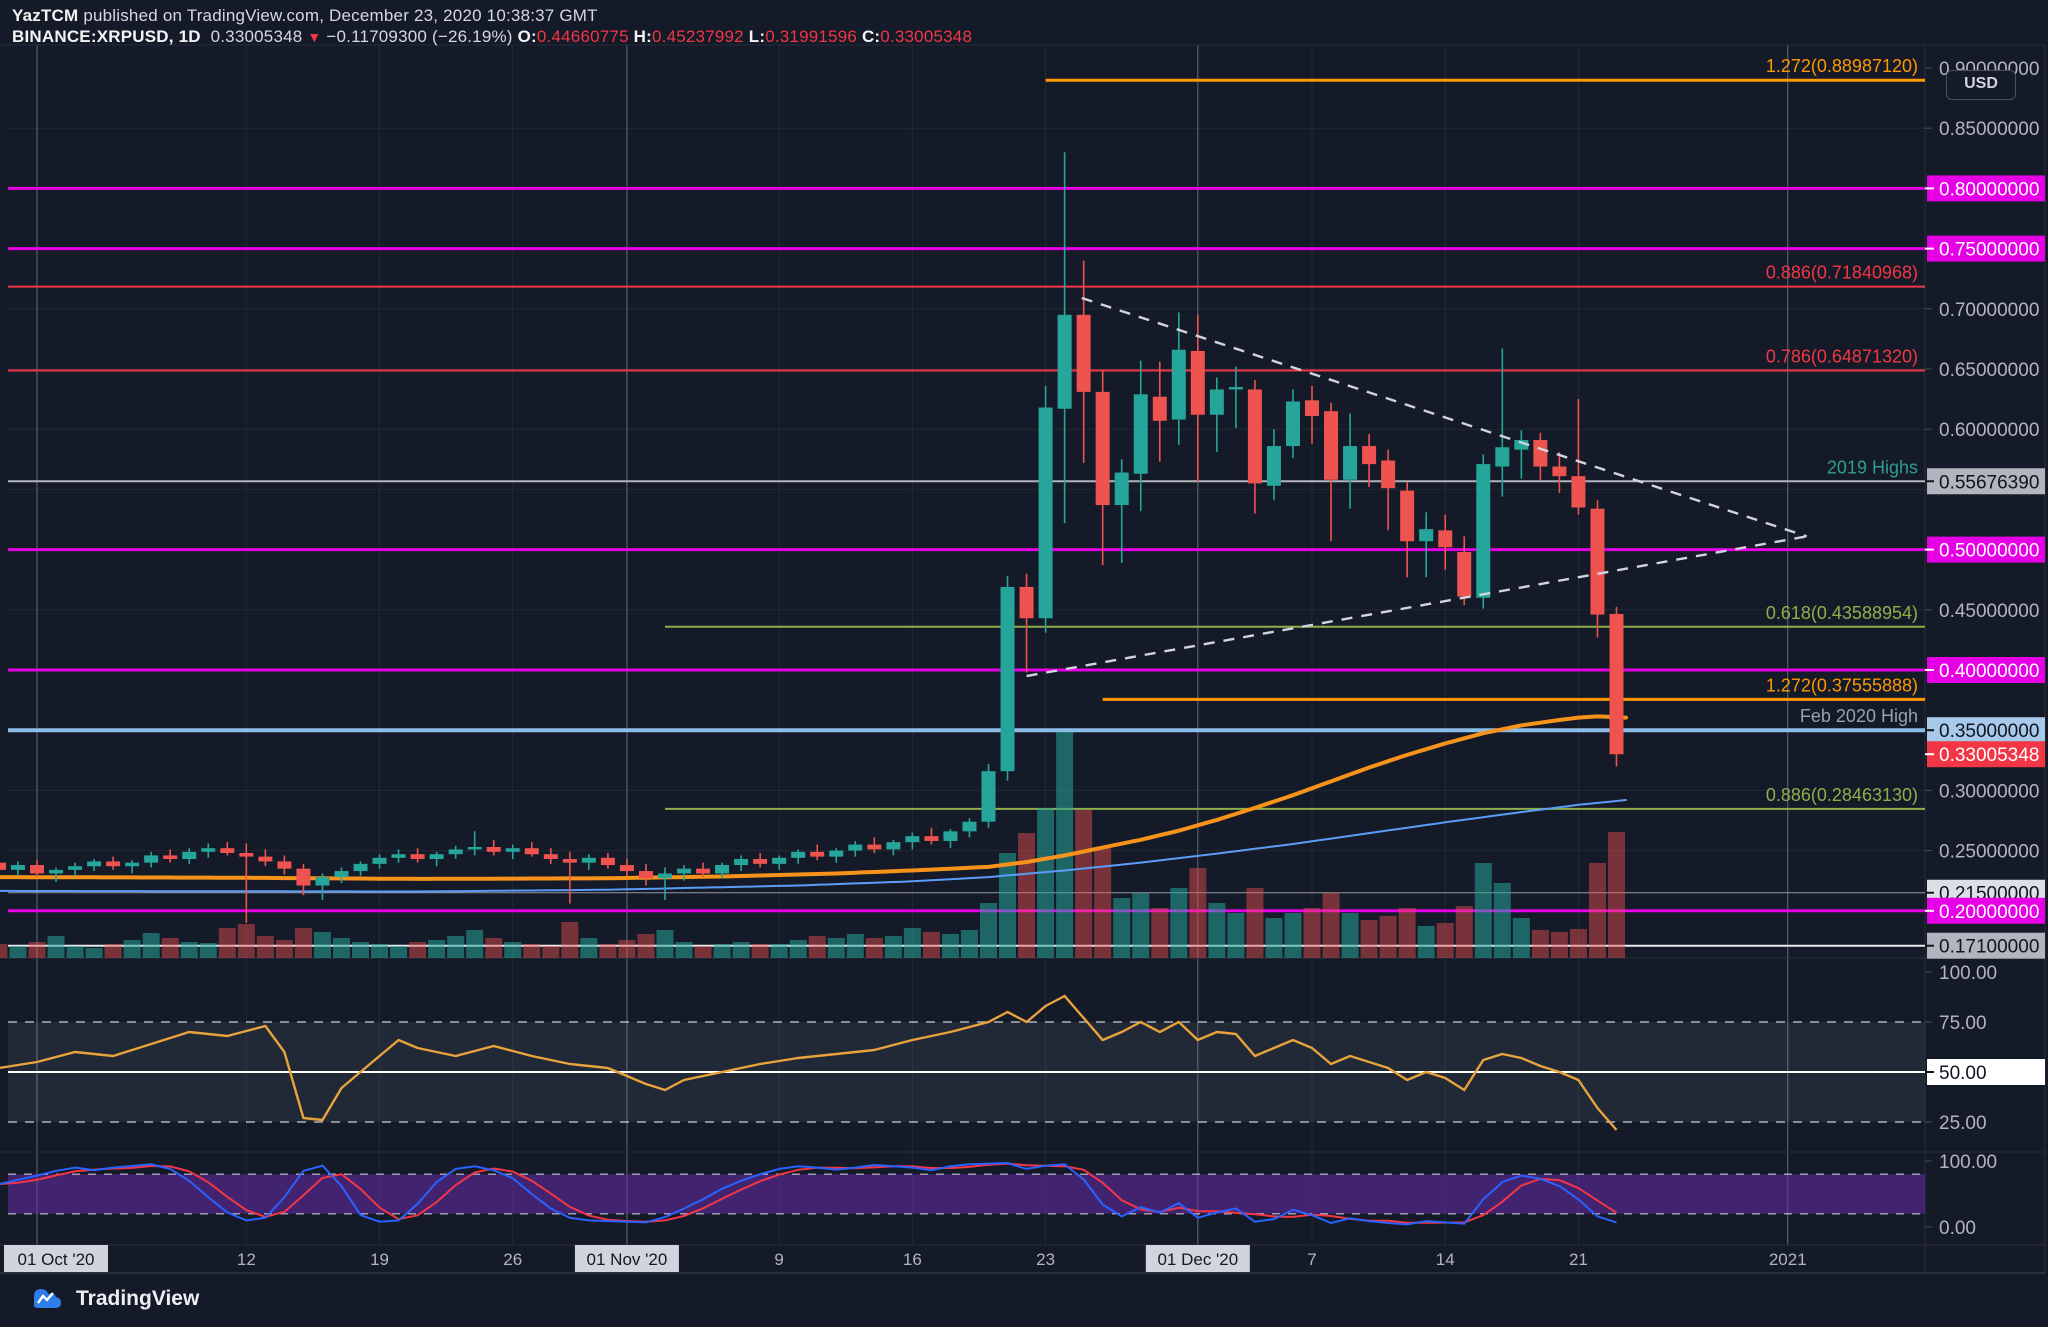 Image resolution: width=2048 pixels, height=1327 pixels. Describe the element at coordinates (1578, 1259) in the screenshot. I see `time-label: 21` at that location.